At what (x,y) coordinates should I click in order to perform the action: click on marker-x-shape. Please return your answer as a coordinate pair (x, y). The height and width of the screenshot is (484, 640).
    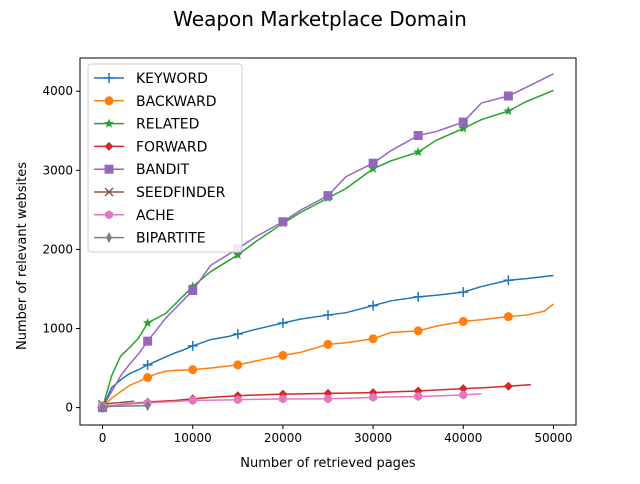
    Looking at the image, I should click on (109, 192).